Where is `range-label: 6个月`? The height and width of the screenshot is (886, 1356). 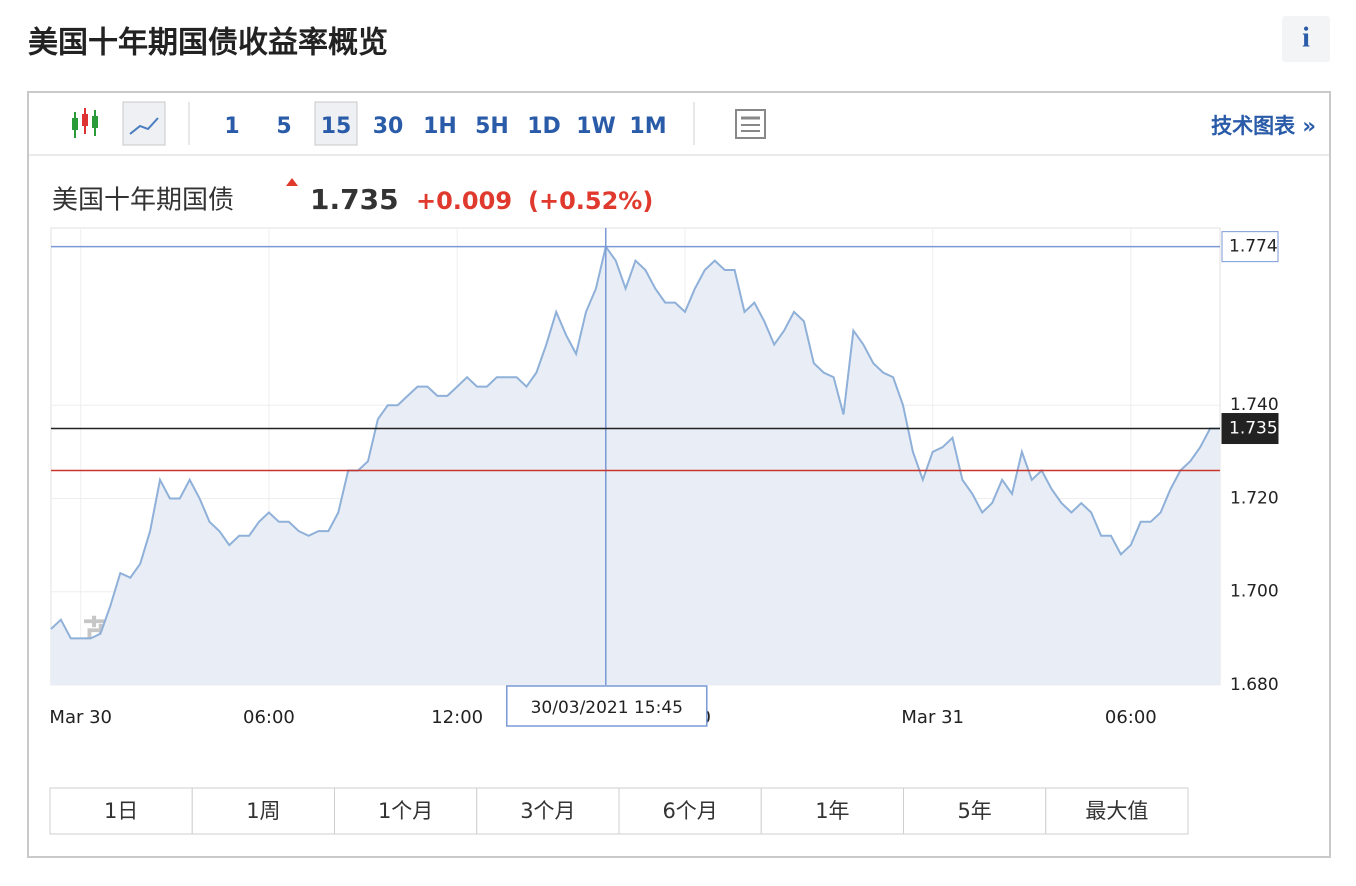 range-label: 6个月 is located at coordinates (689, 811).